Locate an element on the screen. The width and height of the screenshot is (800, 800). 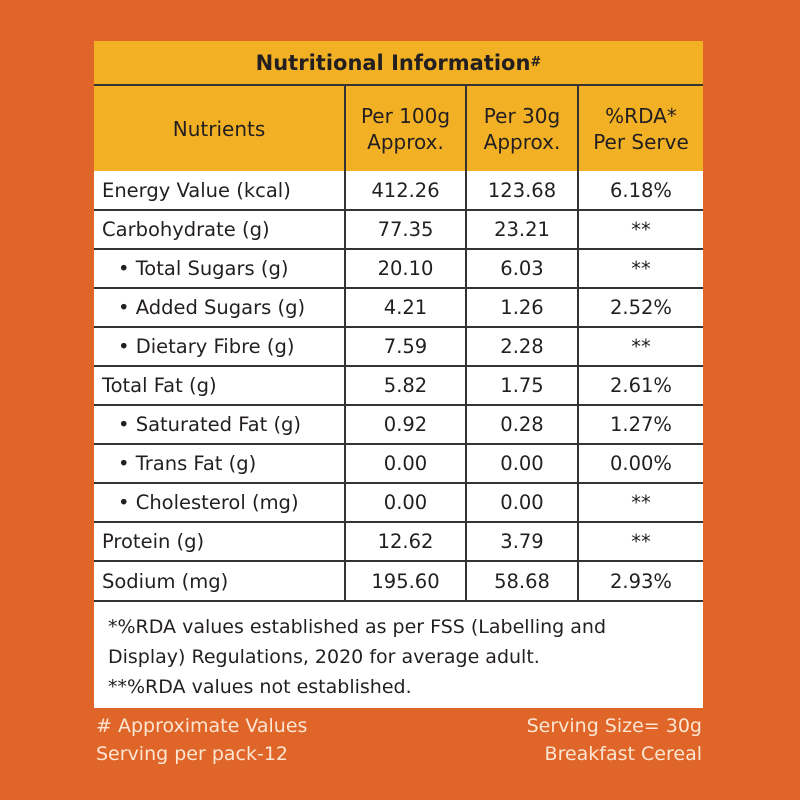
nutrient-name: Carbohydrate (g) is located at coordinates (219, 229).